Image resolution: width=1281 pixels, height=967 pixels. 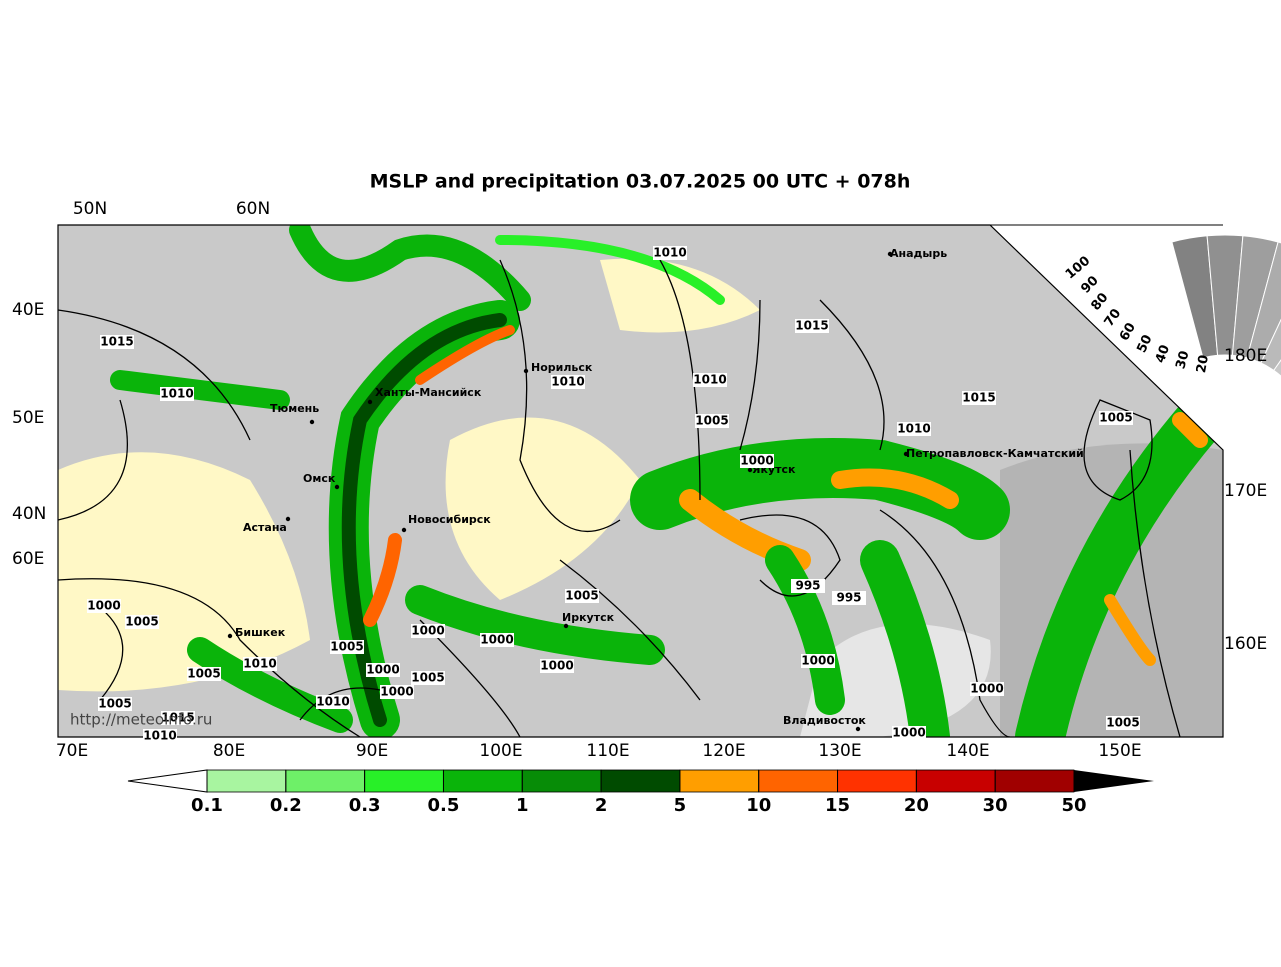 I want to click on cloud-scale-label: 70, so click(x=1113, y=317).